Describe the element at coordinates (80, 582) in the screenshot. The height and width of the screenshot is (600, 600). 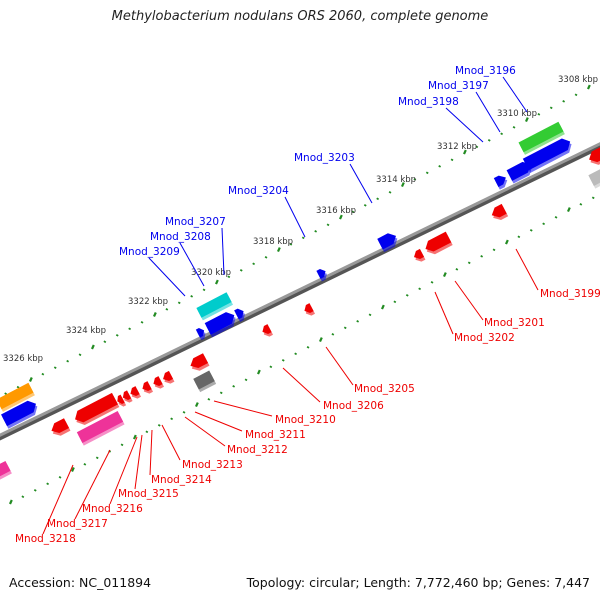
I see `accession-text: Accession: NC_011894` at that location.